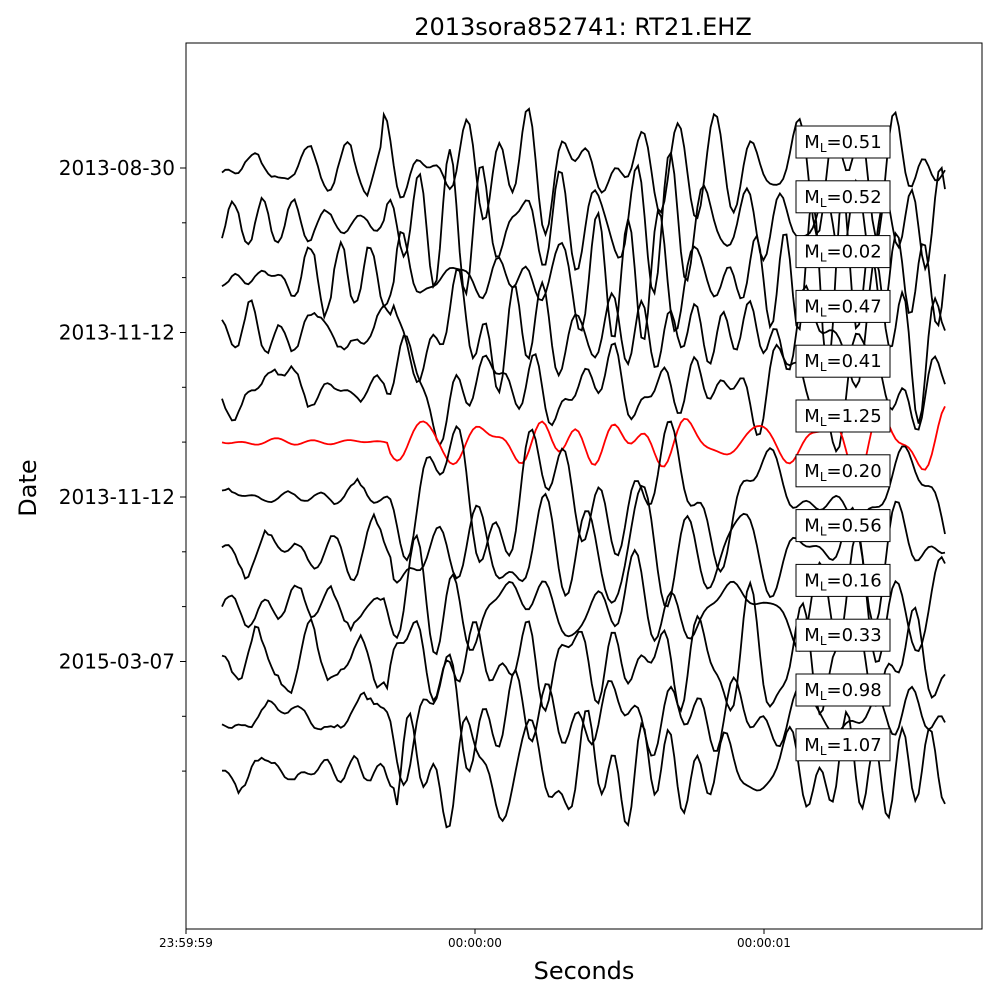 The height and width of the screenshot is (1000, 1000). I want to click on magnitude-label-text: ML=0.16, so click(842, 581).